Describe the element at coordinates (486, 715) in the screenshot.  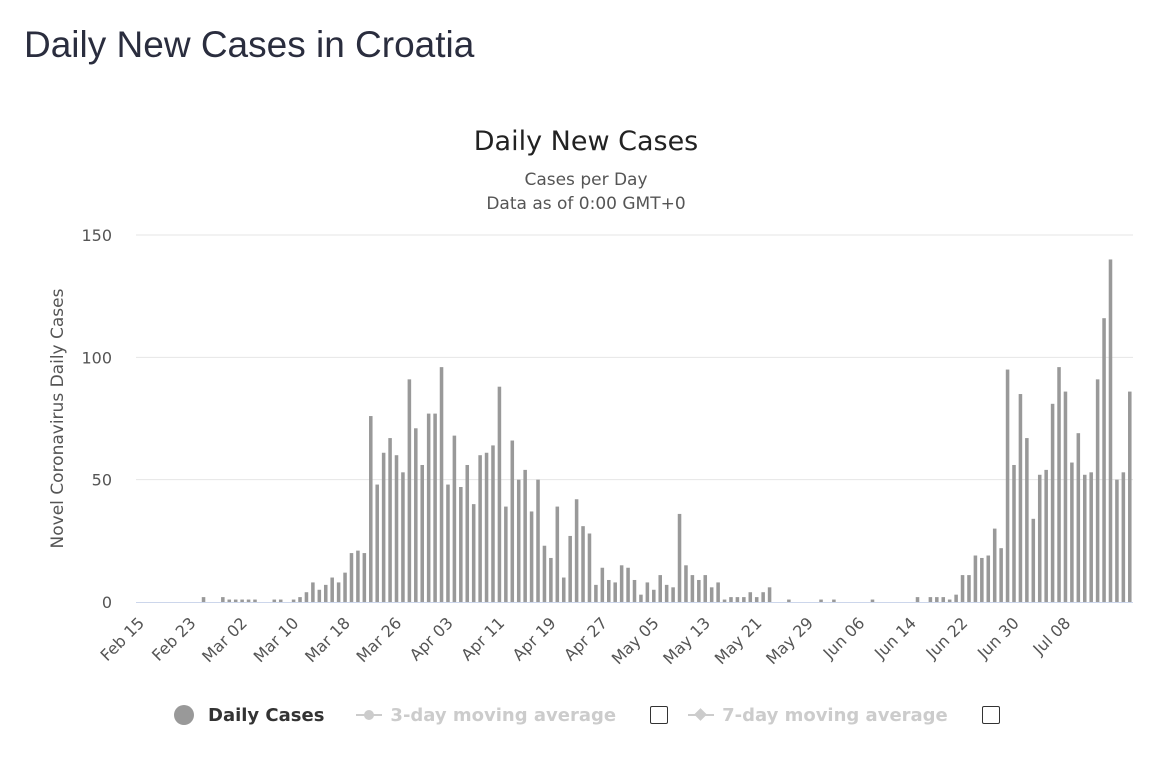
I see `legend-item-3-day-average: 3-day moving average` at that location.